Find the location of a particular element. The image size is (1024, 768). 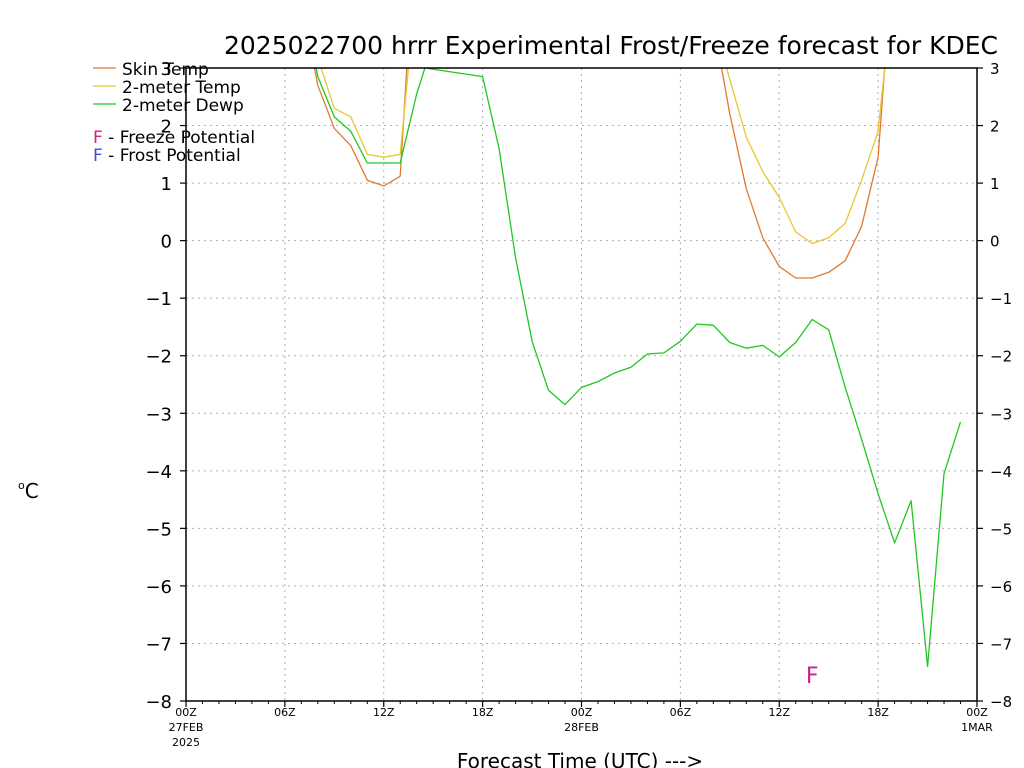

legend-label: 2-meter Temp is located at coordinates (181, 88).